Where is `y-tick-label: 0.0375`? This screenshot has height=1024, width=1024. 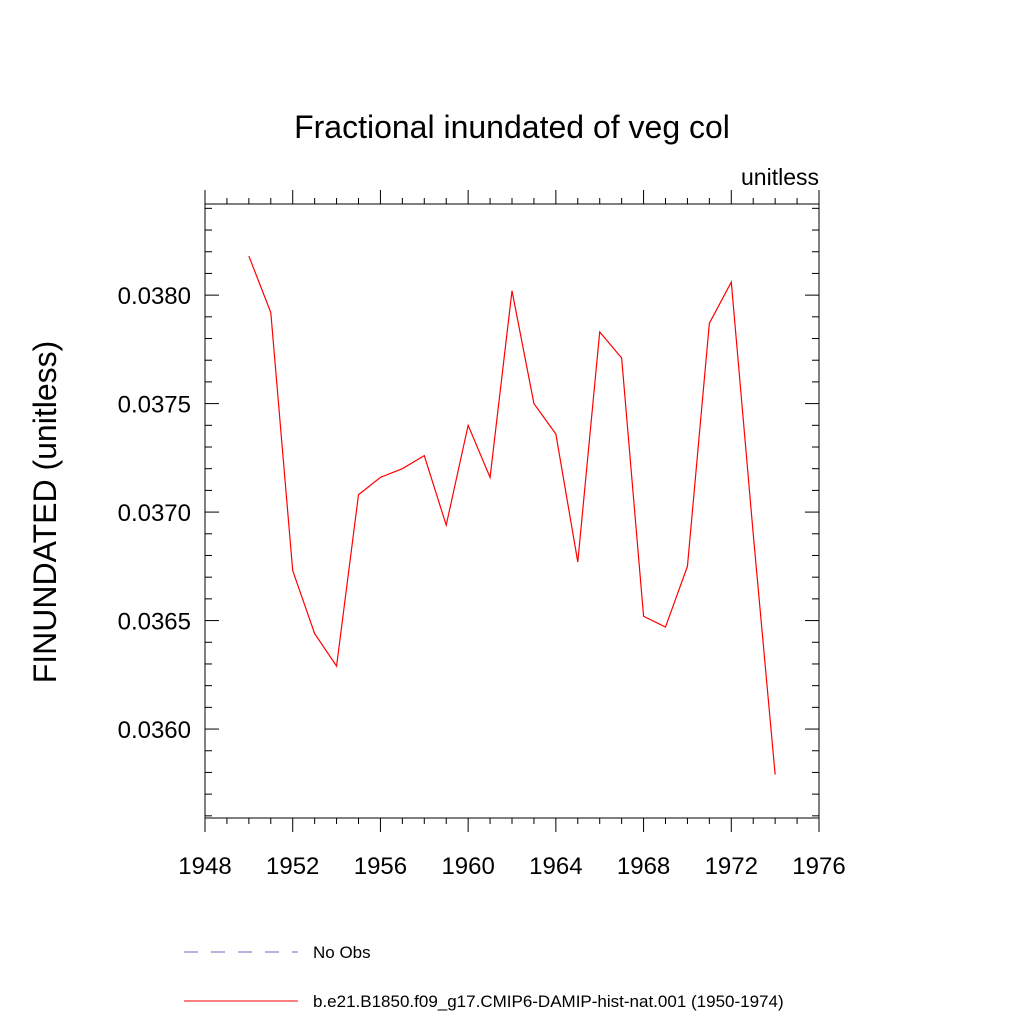 y-tick-label: 0.0375 is located at coordinates (154, 405).